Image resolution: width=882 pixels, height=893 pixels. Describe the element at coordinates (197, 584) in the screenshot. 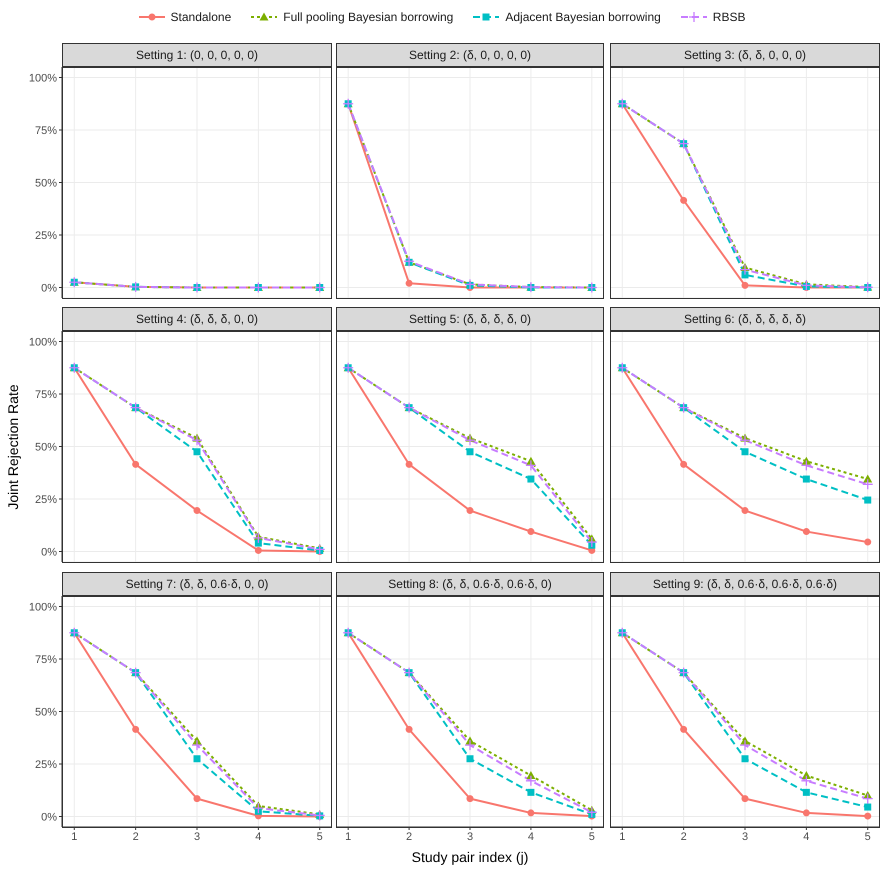

I see `chart-title: Setting 7: (δ, δ, 0.6·δ, 0, 0)` at that location.